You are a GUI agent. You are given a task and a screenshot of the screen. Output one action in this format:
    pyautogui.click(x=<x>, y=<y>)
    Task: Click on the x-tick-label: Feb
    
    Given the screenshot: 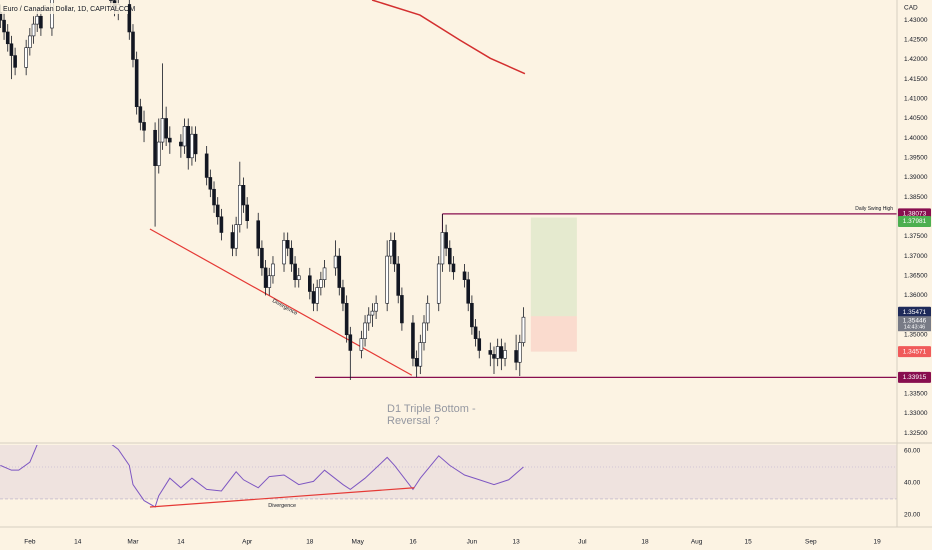 What is the action you would take?
    pyautogui.click(x=30, y=542)
    